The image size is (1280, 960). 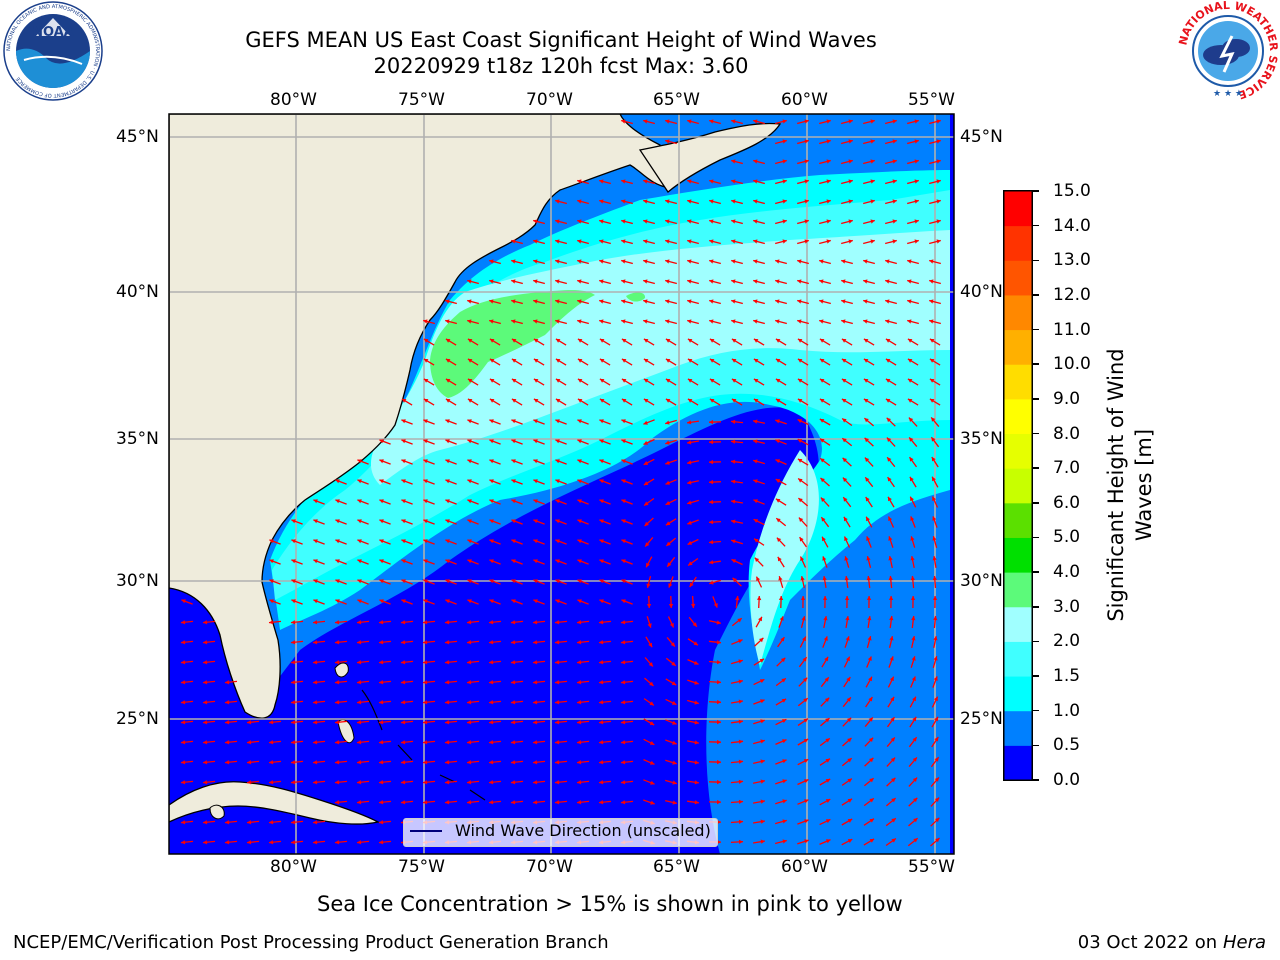 What do you see at coordinates (1072, 329) in the screenshot?
I see `colorbar-tick-label: 11.0` at bounding box center [1072, 329].